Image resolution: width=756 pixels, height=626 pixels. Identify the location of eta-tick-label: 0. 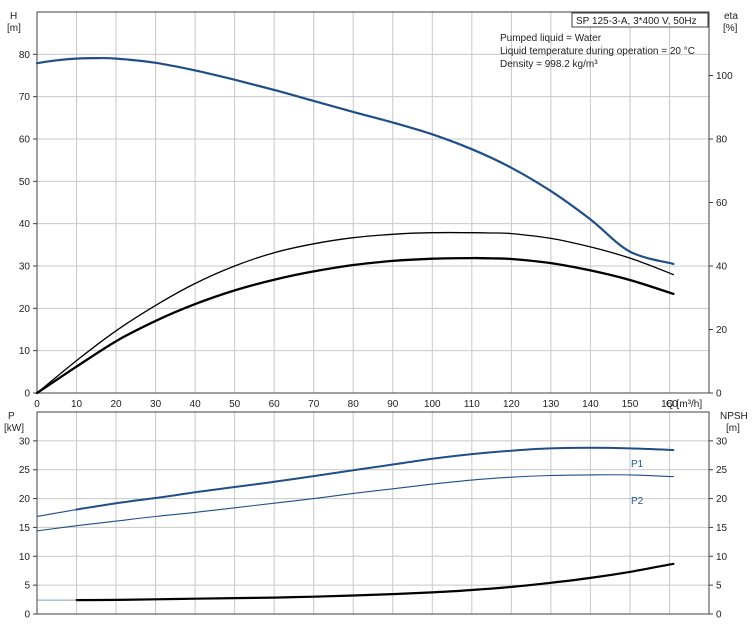
(719, 394).